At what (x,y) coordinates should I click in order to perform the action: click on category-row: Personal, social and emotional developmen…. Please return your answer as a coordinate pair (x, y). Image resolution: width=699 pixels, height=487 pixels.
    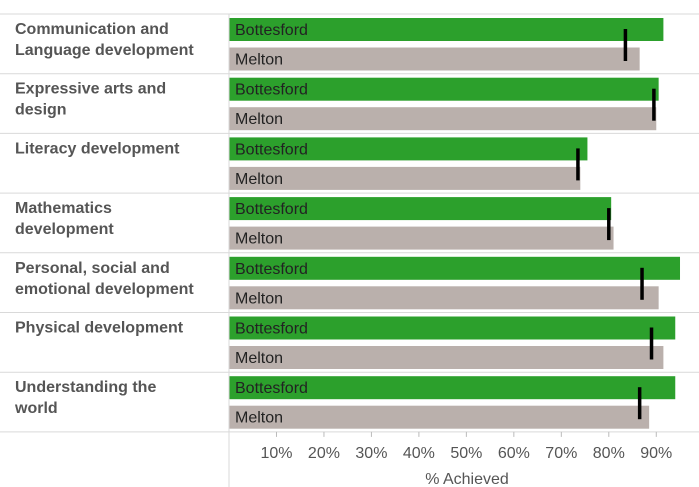
    Looking at the image, I should click on (348, 283).